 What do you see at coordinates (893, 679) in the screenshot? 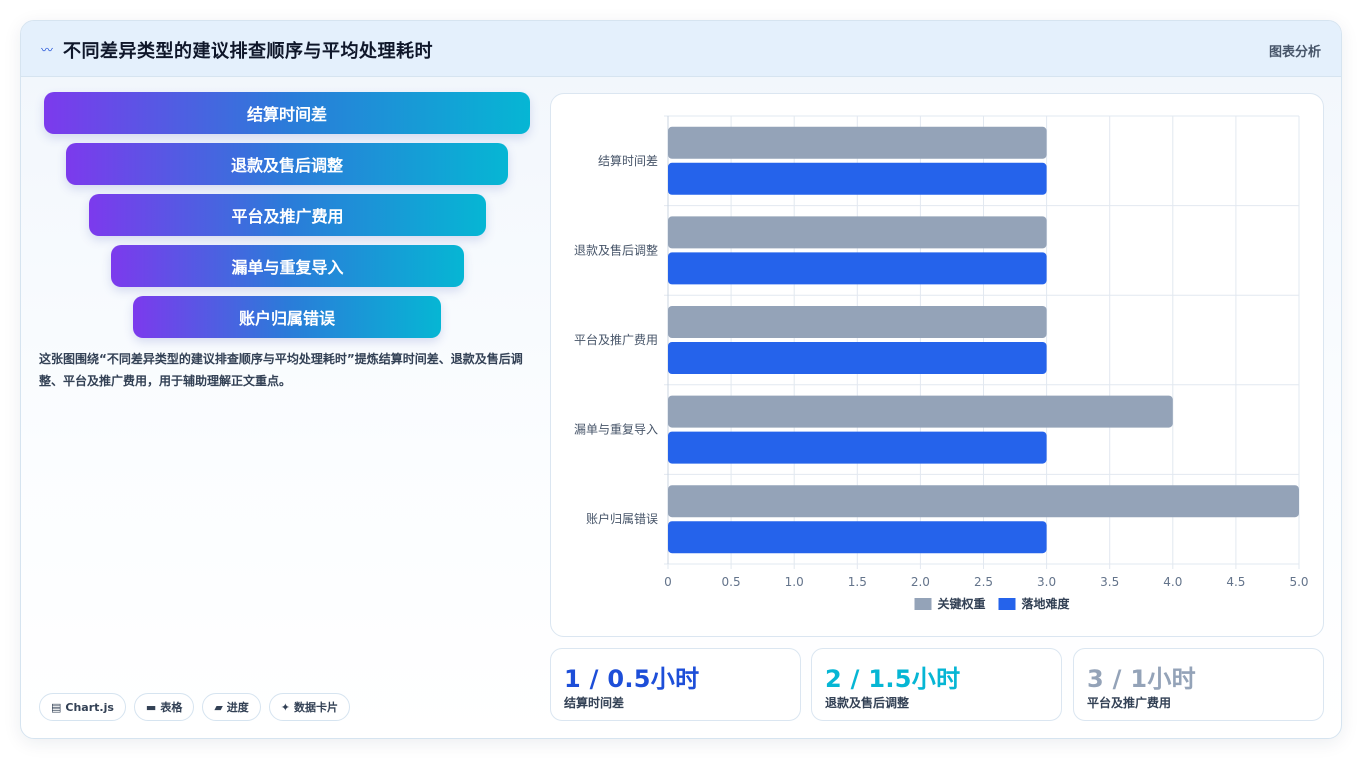
I see `stat-value: 2 / 1.5小时` at bounding box center [893, 679].